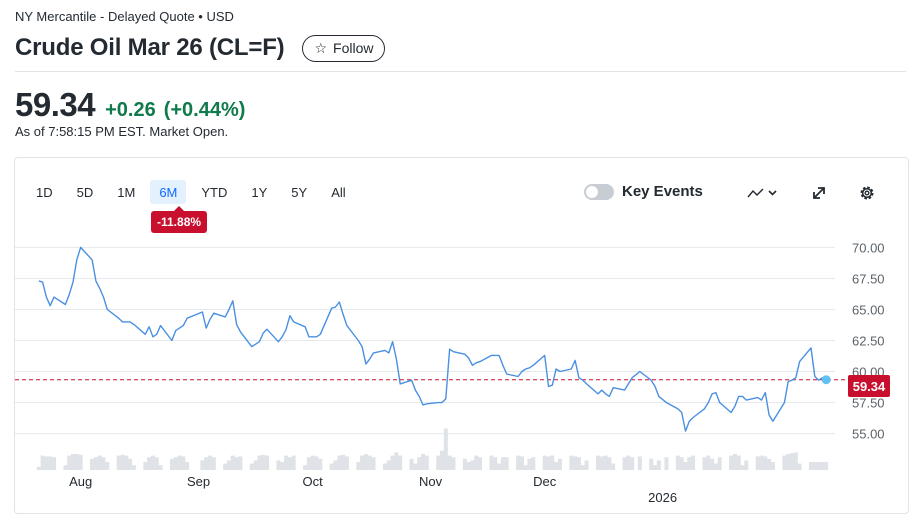  I want to click on last-point-marker, so click(826, 380).